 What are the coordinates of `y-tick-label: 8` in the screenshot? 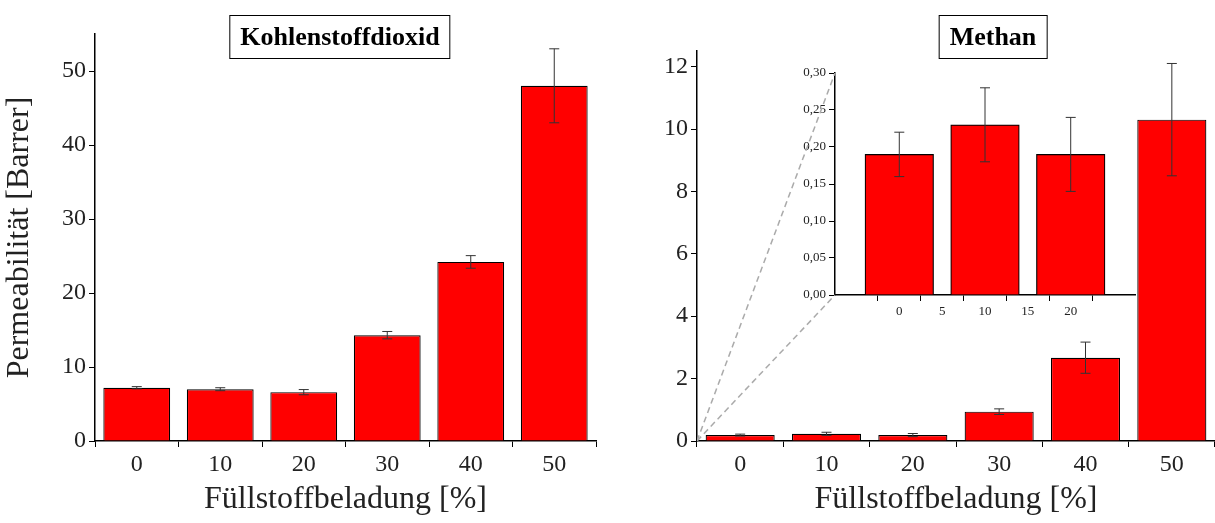 It's located at (682, 189).